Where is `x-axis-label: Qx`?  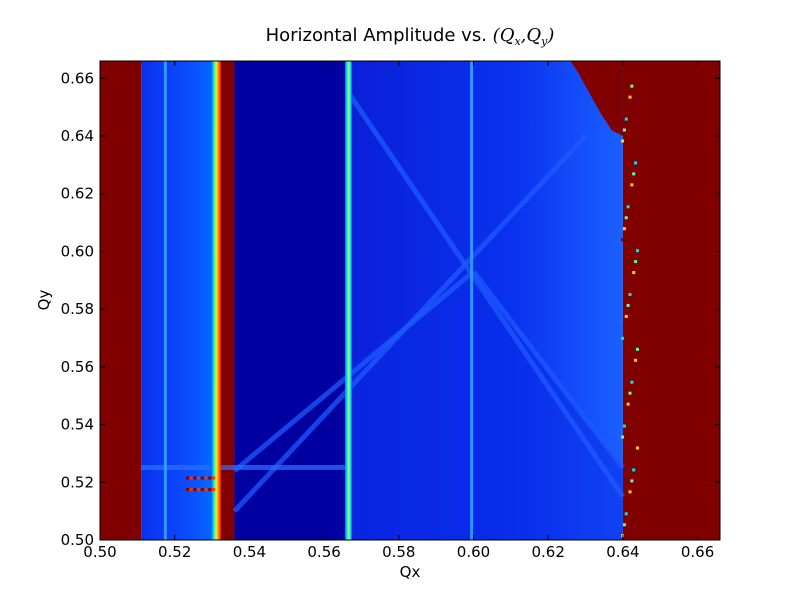 x-axis-label: Qx is located at coordinates (410, 572).